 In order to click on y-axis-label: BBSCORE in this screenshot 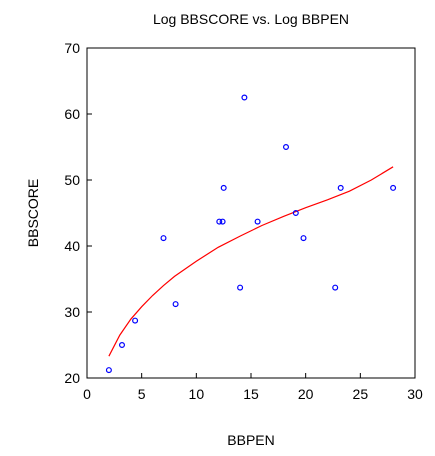, I will do `click(33, 213)`.